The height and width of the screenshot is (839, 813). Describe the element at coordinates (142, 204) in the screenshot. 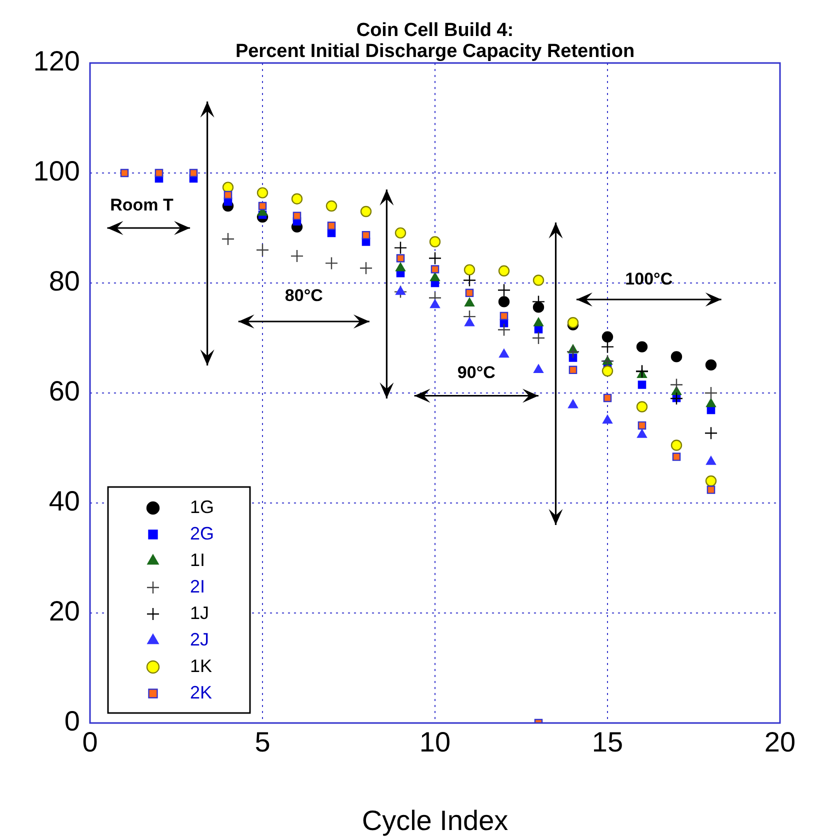

I see `annotation: Room T` at that location.